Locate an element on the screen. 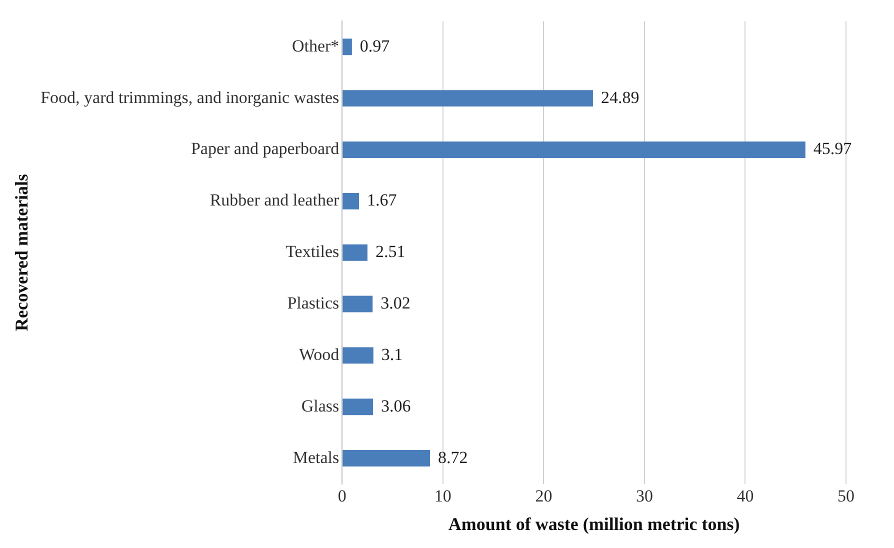  data-label: 0.97 is located at coordinates (375, 46).